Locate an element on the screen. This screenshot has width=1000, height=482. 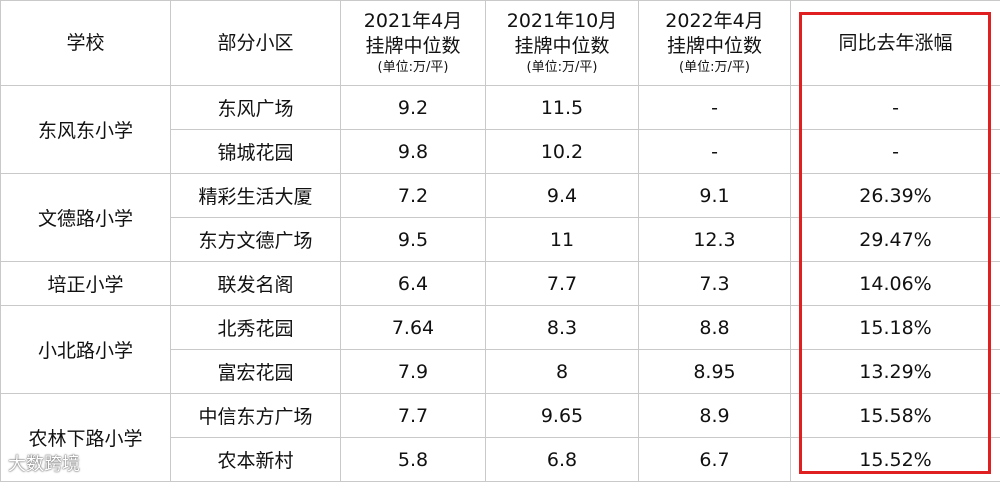
value-cell: 11 is located at coordinates (562, 240).